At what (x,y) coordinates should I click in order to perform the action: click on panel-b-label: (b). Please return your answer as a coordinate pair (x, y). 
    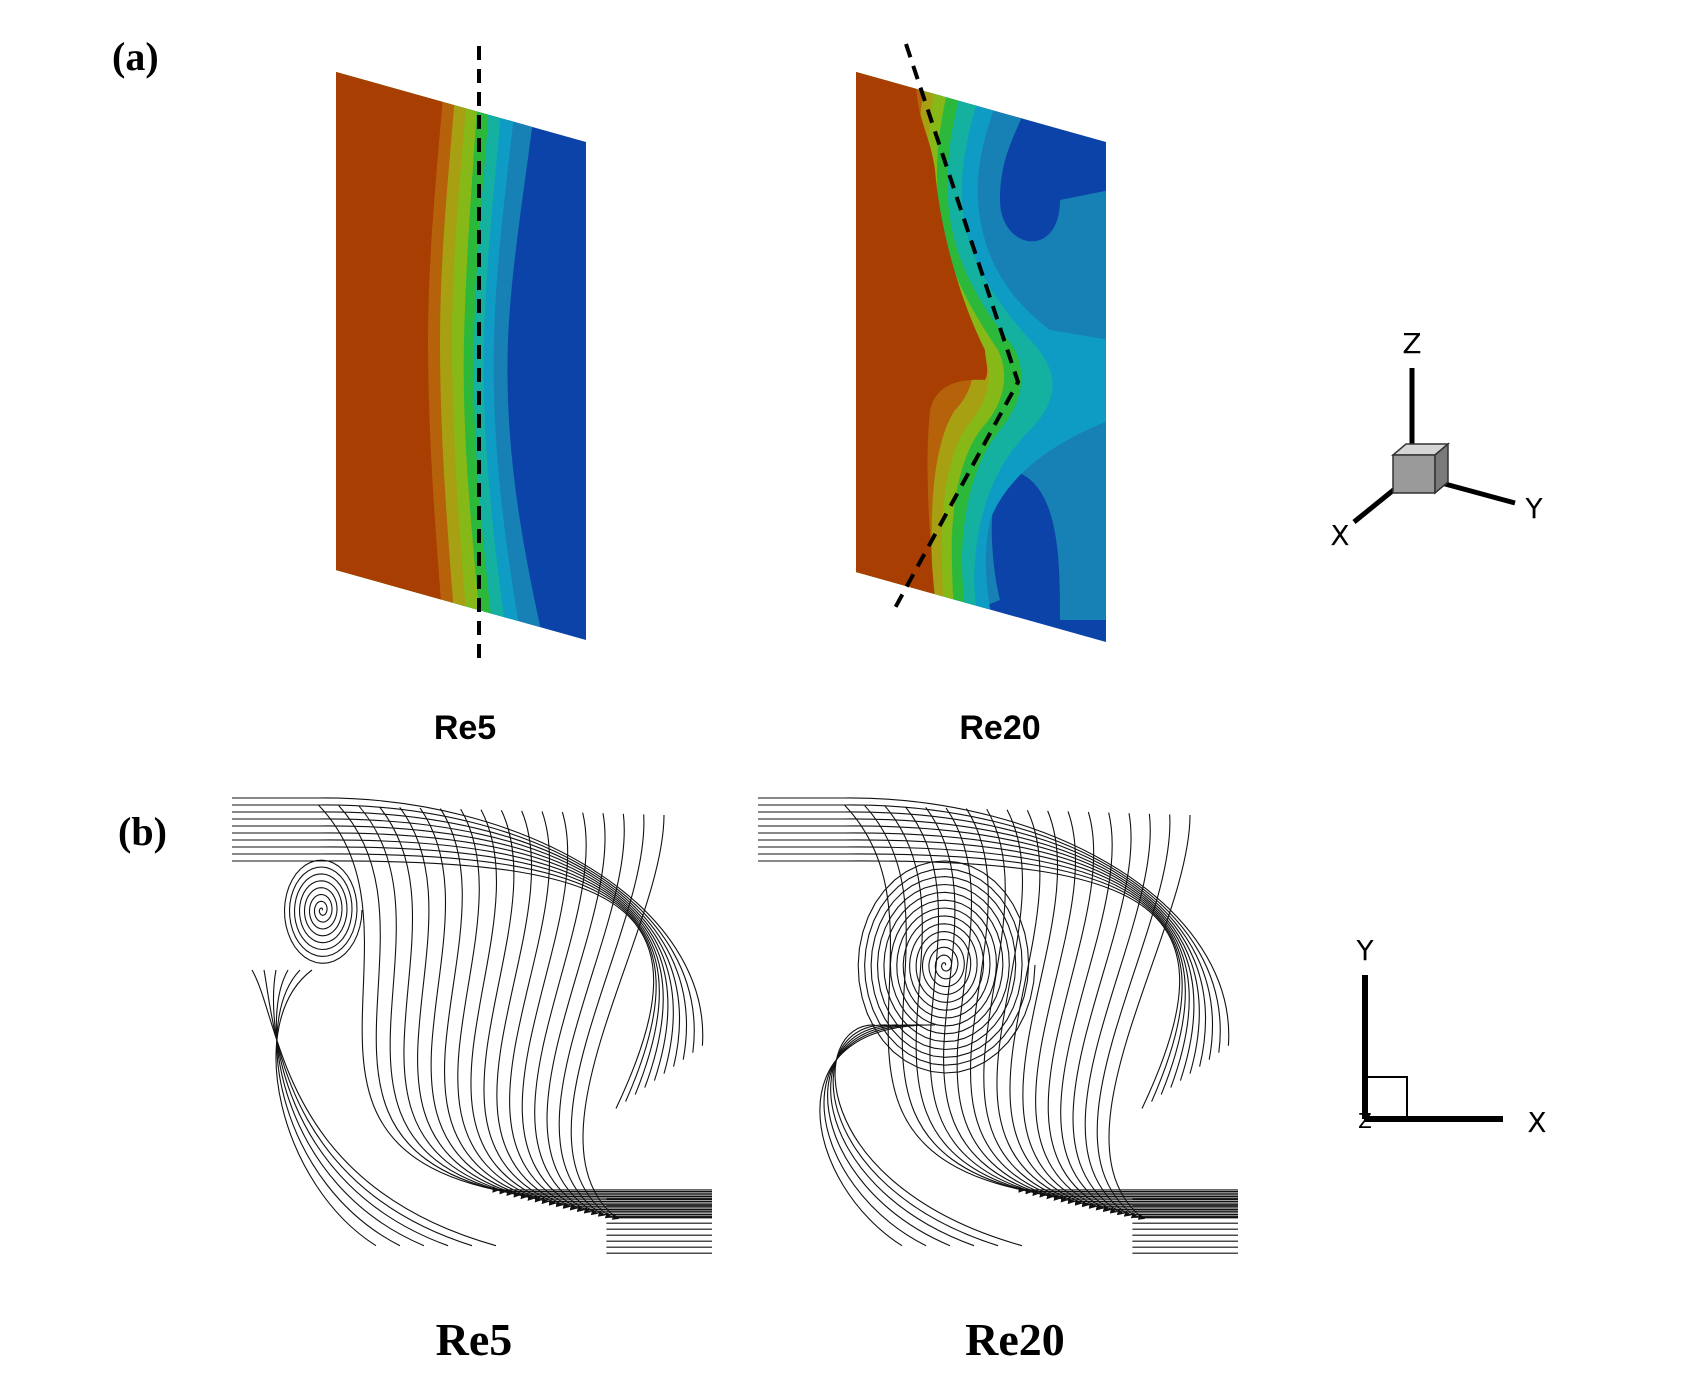
    Looking at the image, I should click on (142, 831).